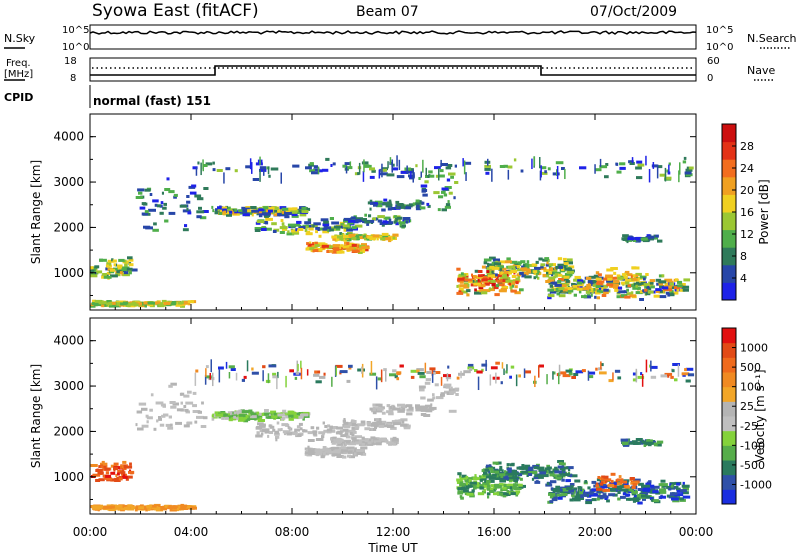 The image size is (800, 554). What do you see at coordinates (633, 12) in the screenshot?
I see `date-title: 07/Oct/2009` at bounding box center [633, 12].